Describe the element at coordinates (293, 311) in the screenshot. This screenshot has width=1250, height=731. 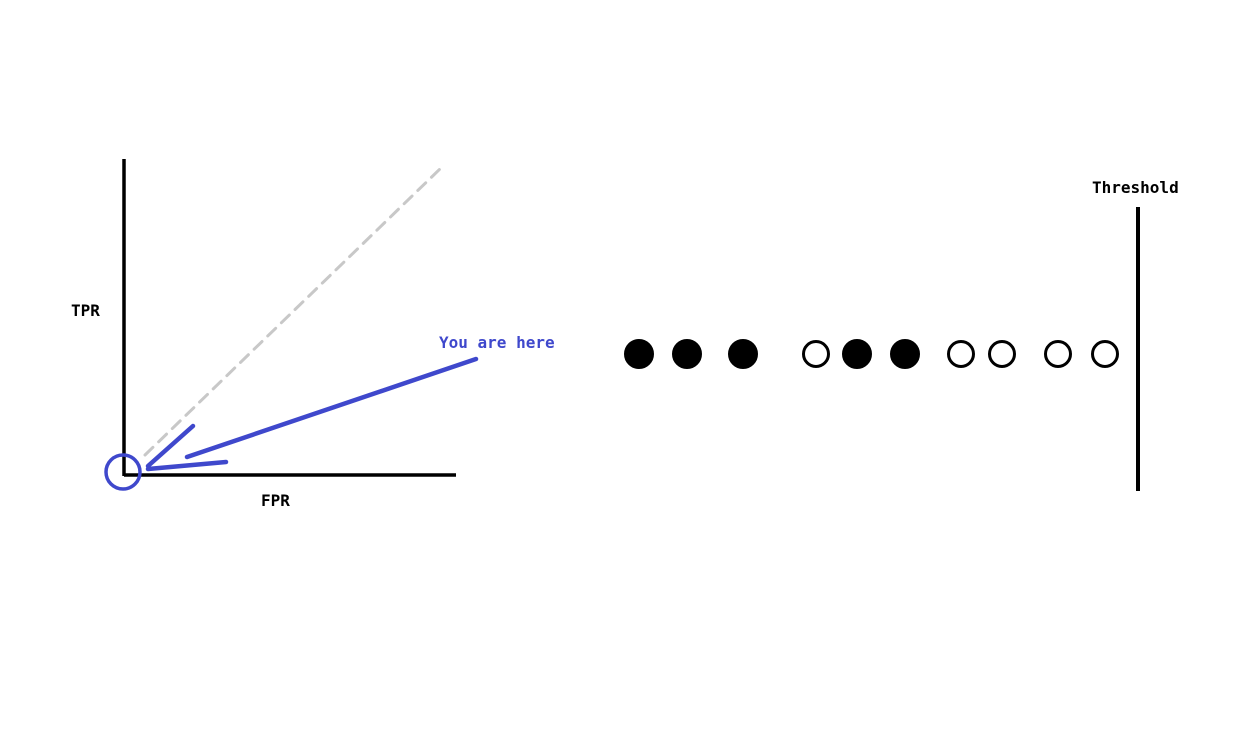
I see `random-guess-diagonal` at that location.